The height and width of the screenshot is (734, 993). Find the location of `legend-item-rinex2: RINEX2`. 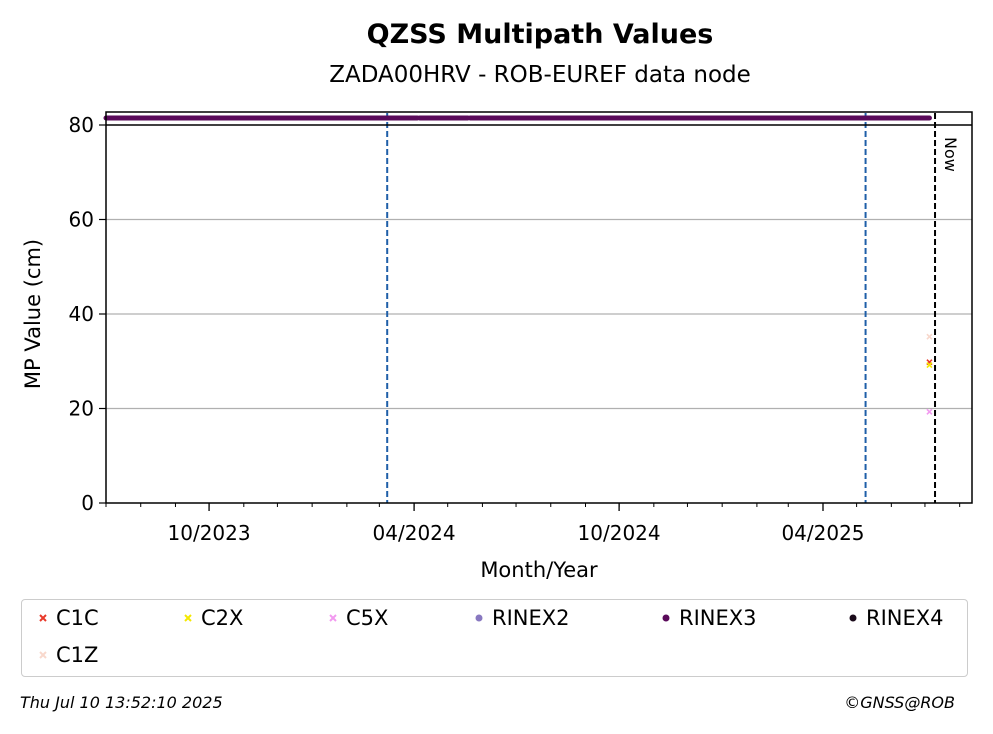

legend-item-rinex2: RINEX2 is located at coordinates (521, 618).